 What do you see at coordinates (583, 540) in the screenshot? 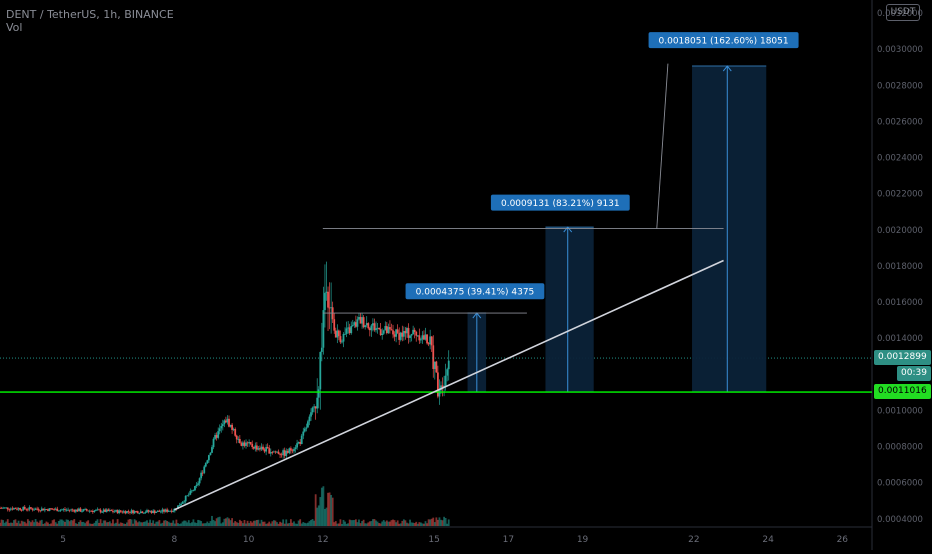
I see `time-tick-label: 19` at bounding box center [583, 540].